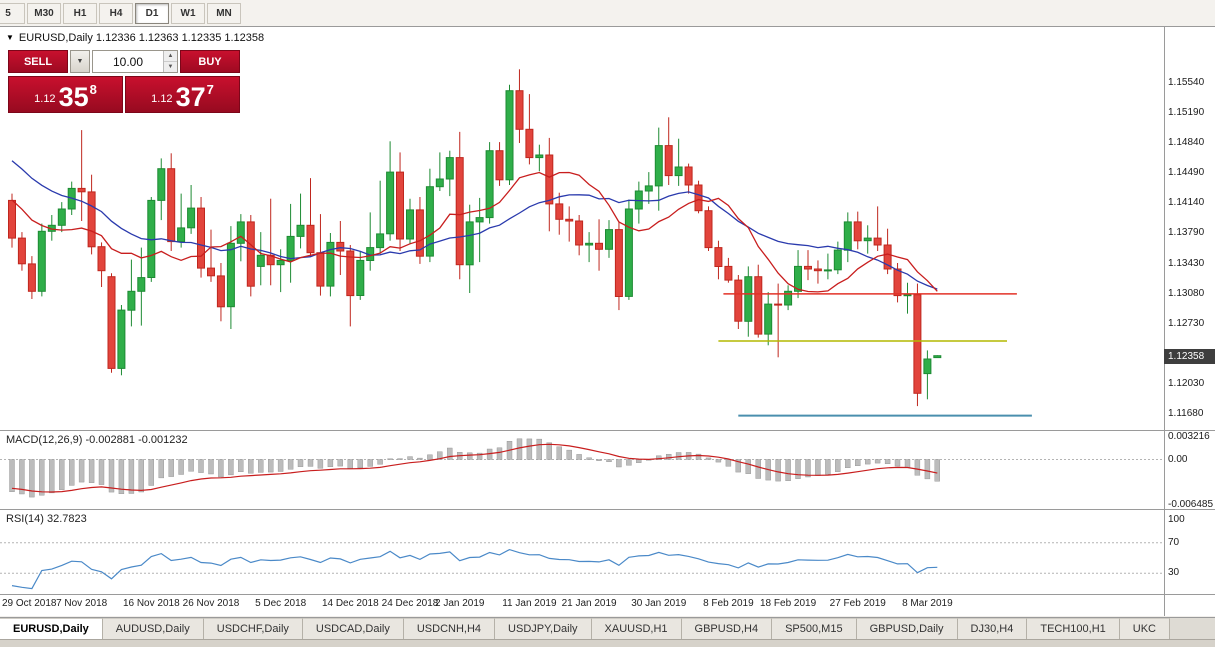 The image size is (1215, 647). What do you see at coordinates (188, 13) in the screenshot?
I see `timeframe-button-w1: W1` at bounding box center [188, 13].